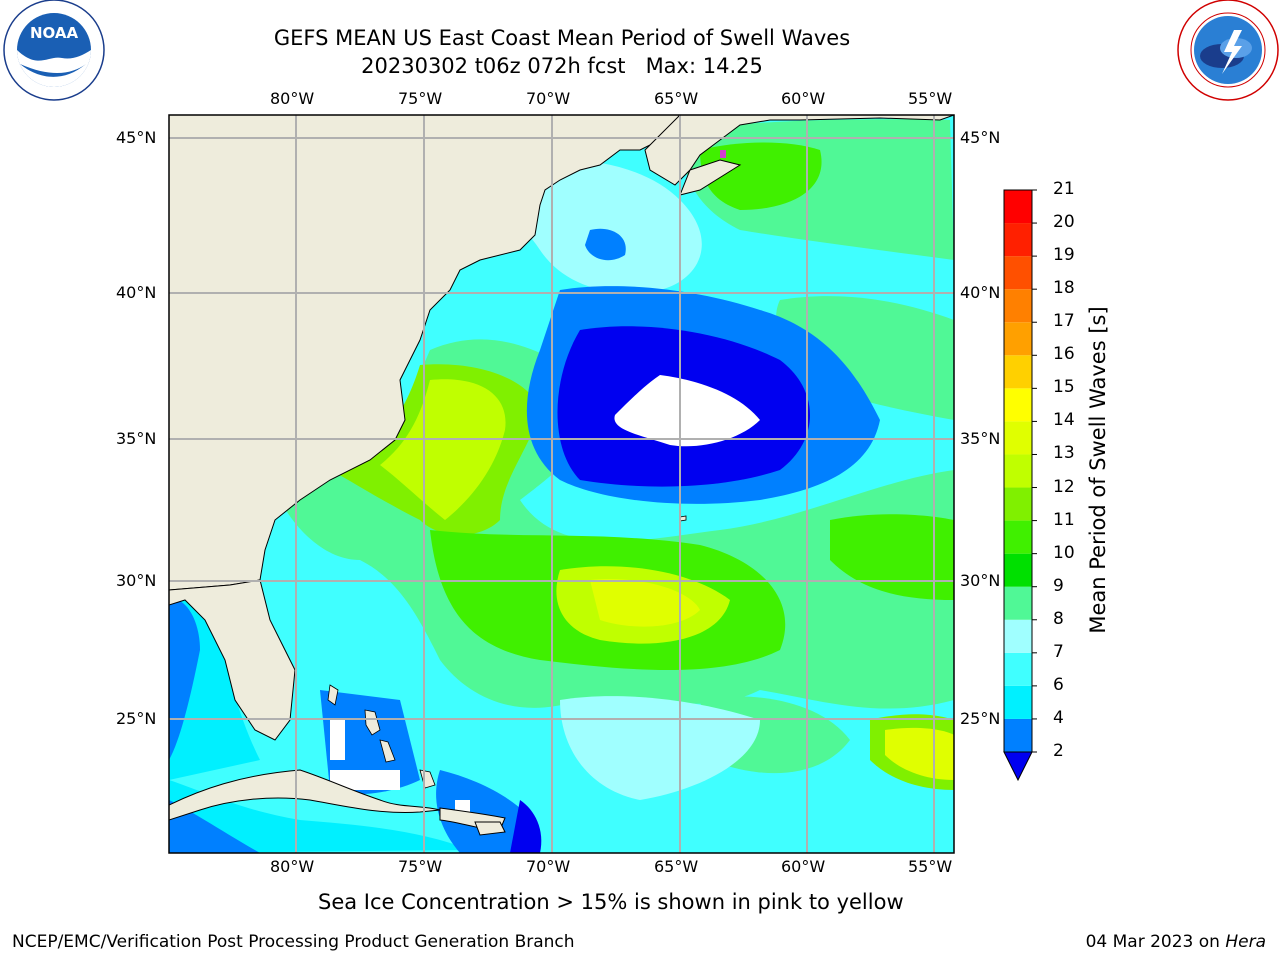  Describe the element at coordinates (548, 98) in the screenshot. I see `lon-label-top-70w: 70°W` at that location.